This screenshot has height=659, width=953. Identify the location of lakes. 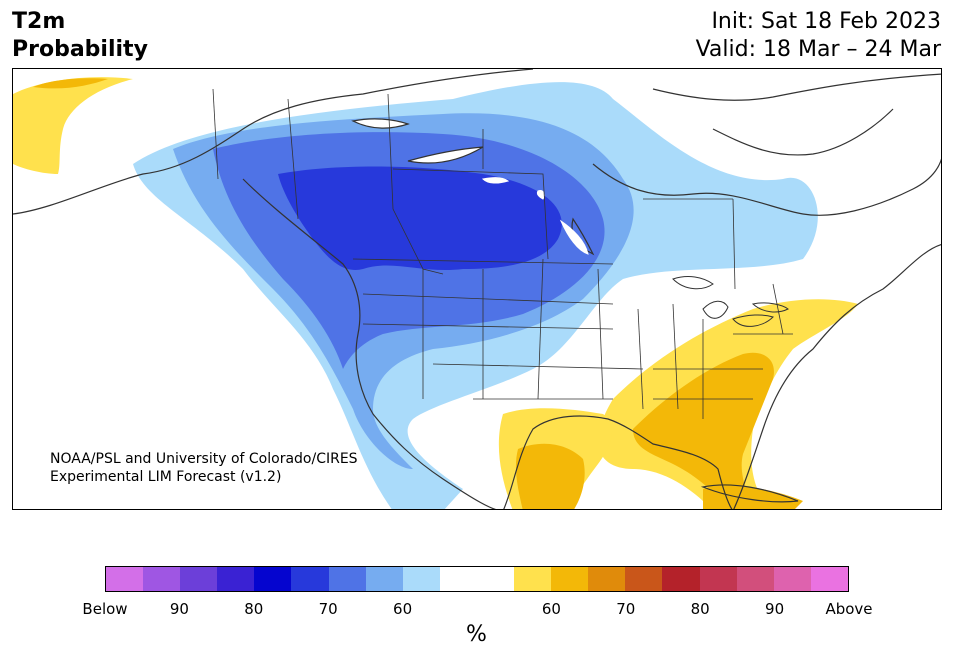
(535, 216).